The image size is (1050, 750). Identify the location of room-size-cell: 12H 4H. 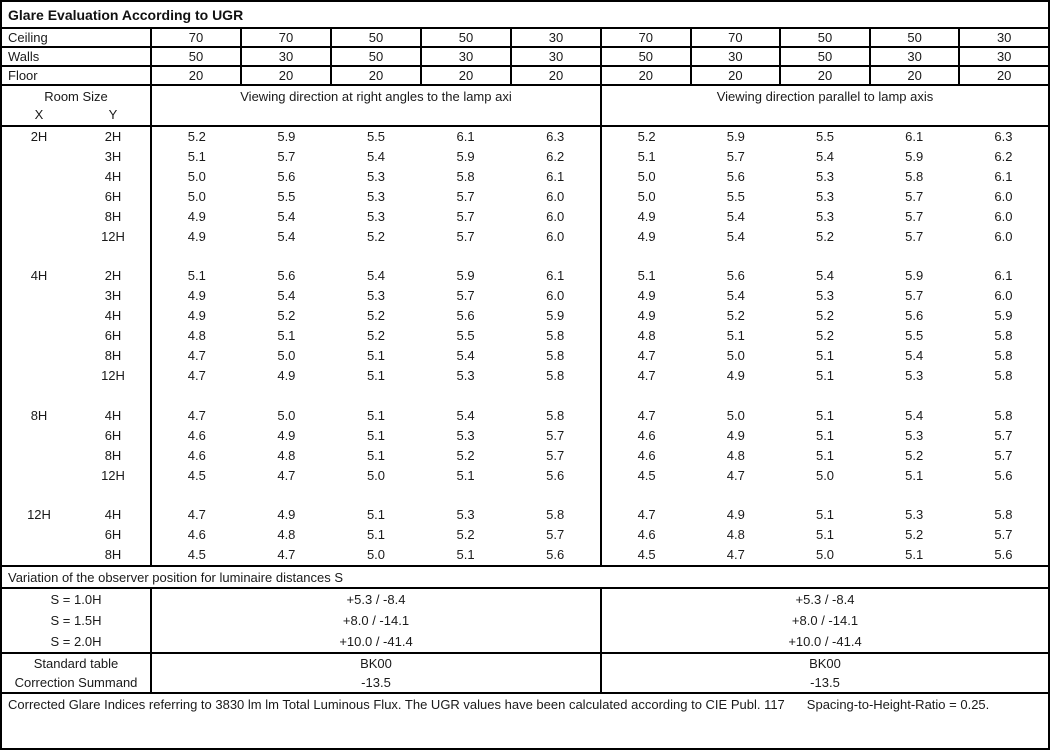
(77, 514).